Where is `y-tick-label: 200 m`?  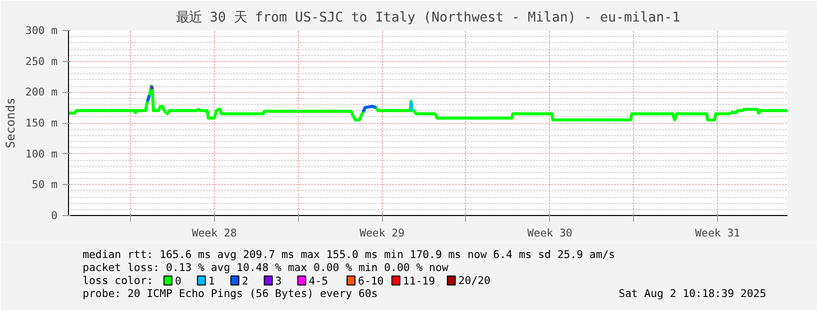
y-tick-label: 200 m is located at coordinates (41, 92).